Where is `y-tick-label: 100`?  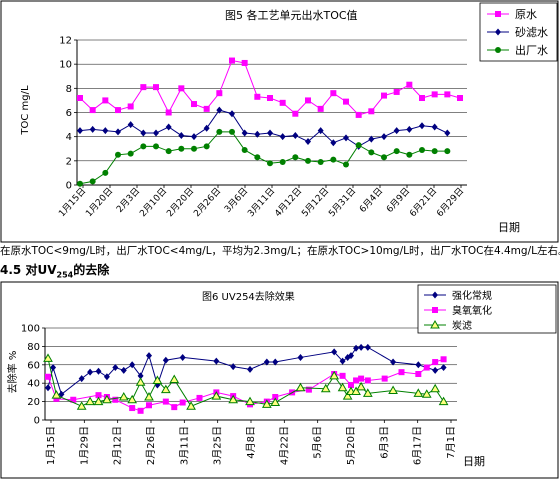 y-tick-label: 100 is located at coordinates (30, 329).